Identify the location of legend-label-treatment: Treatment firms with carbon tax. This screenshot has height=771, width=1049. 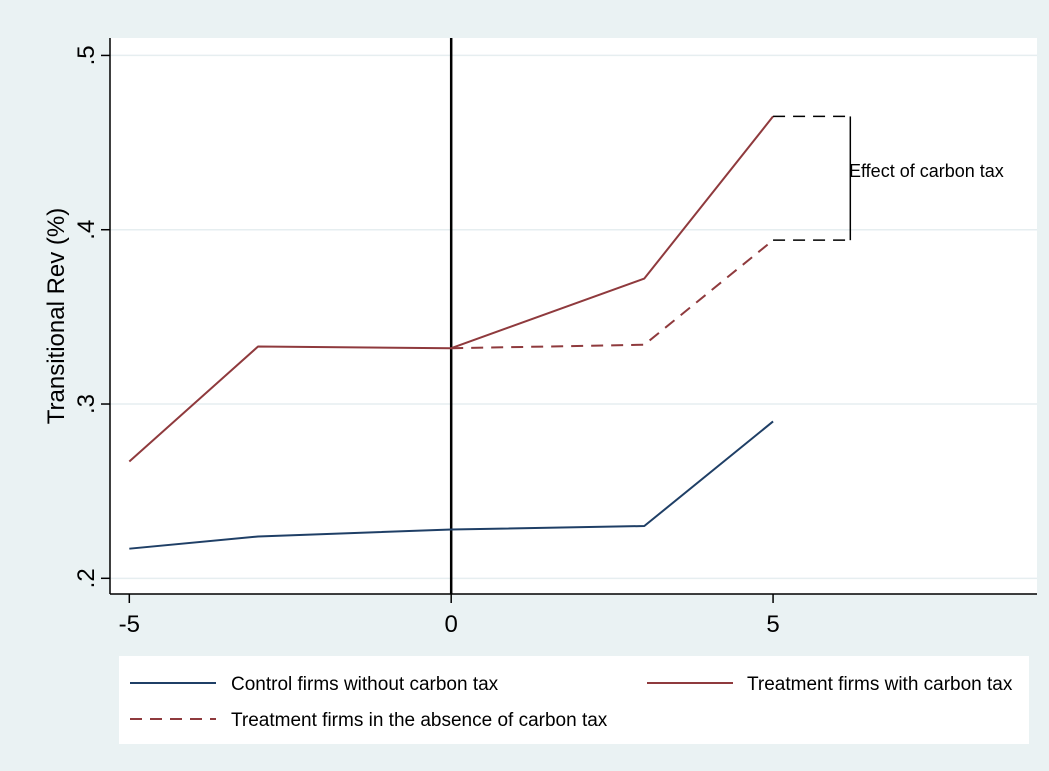
(880, 684).